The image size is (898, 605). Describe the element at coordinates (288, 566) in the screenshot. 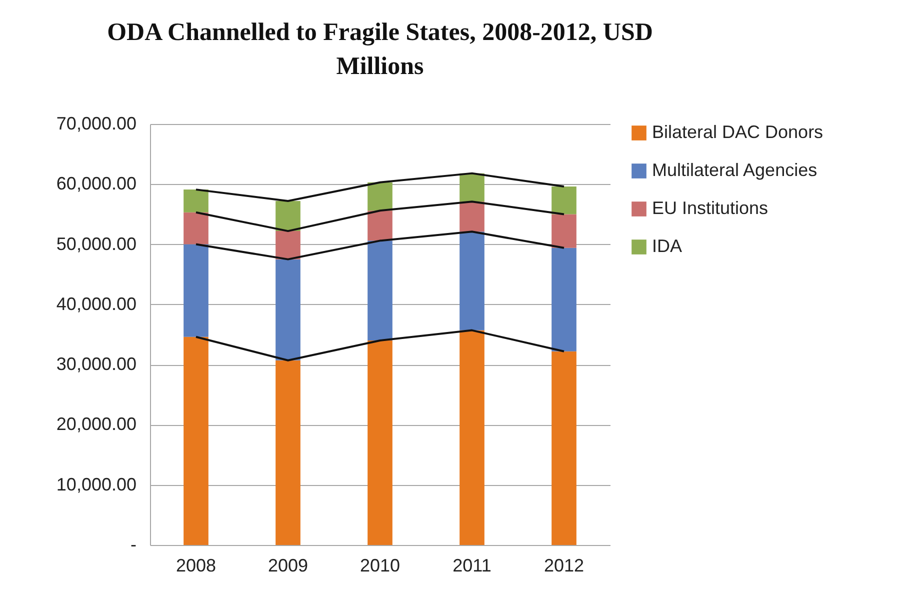

I see `x-tick-label: 2009` at that location.